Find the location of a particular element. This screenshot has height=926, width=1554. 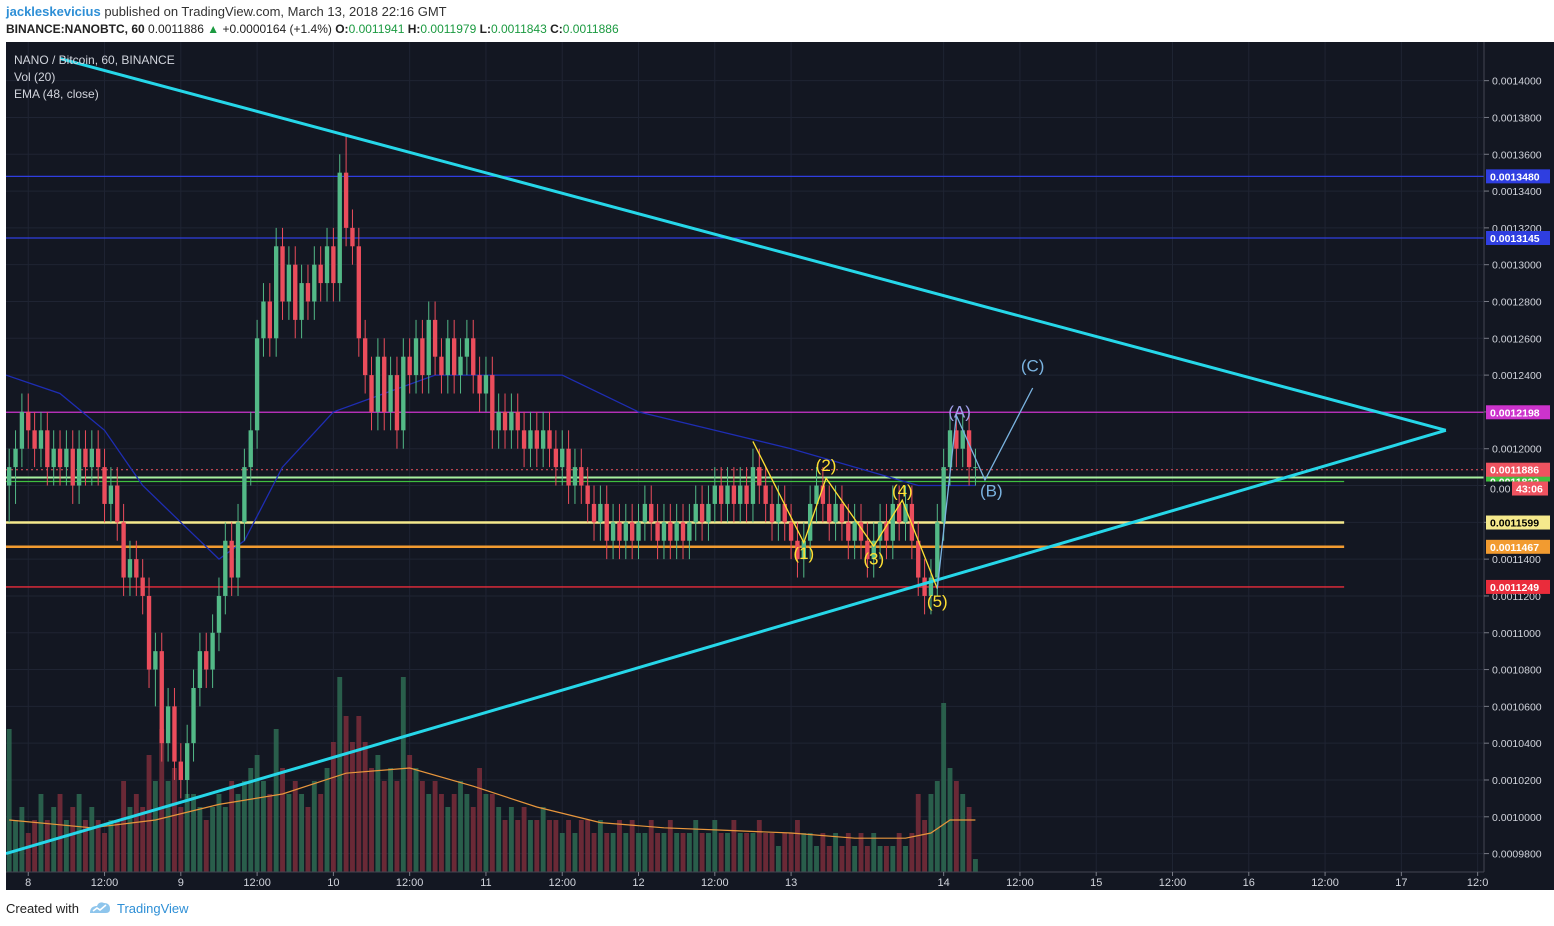

time-tick-label: 14 is located at coordinates (944, 883).